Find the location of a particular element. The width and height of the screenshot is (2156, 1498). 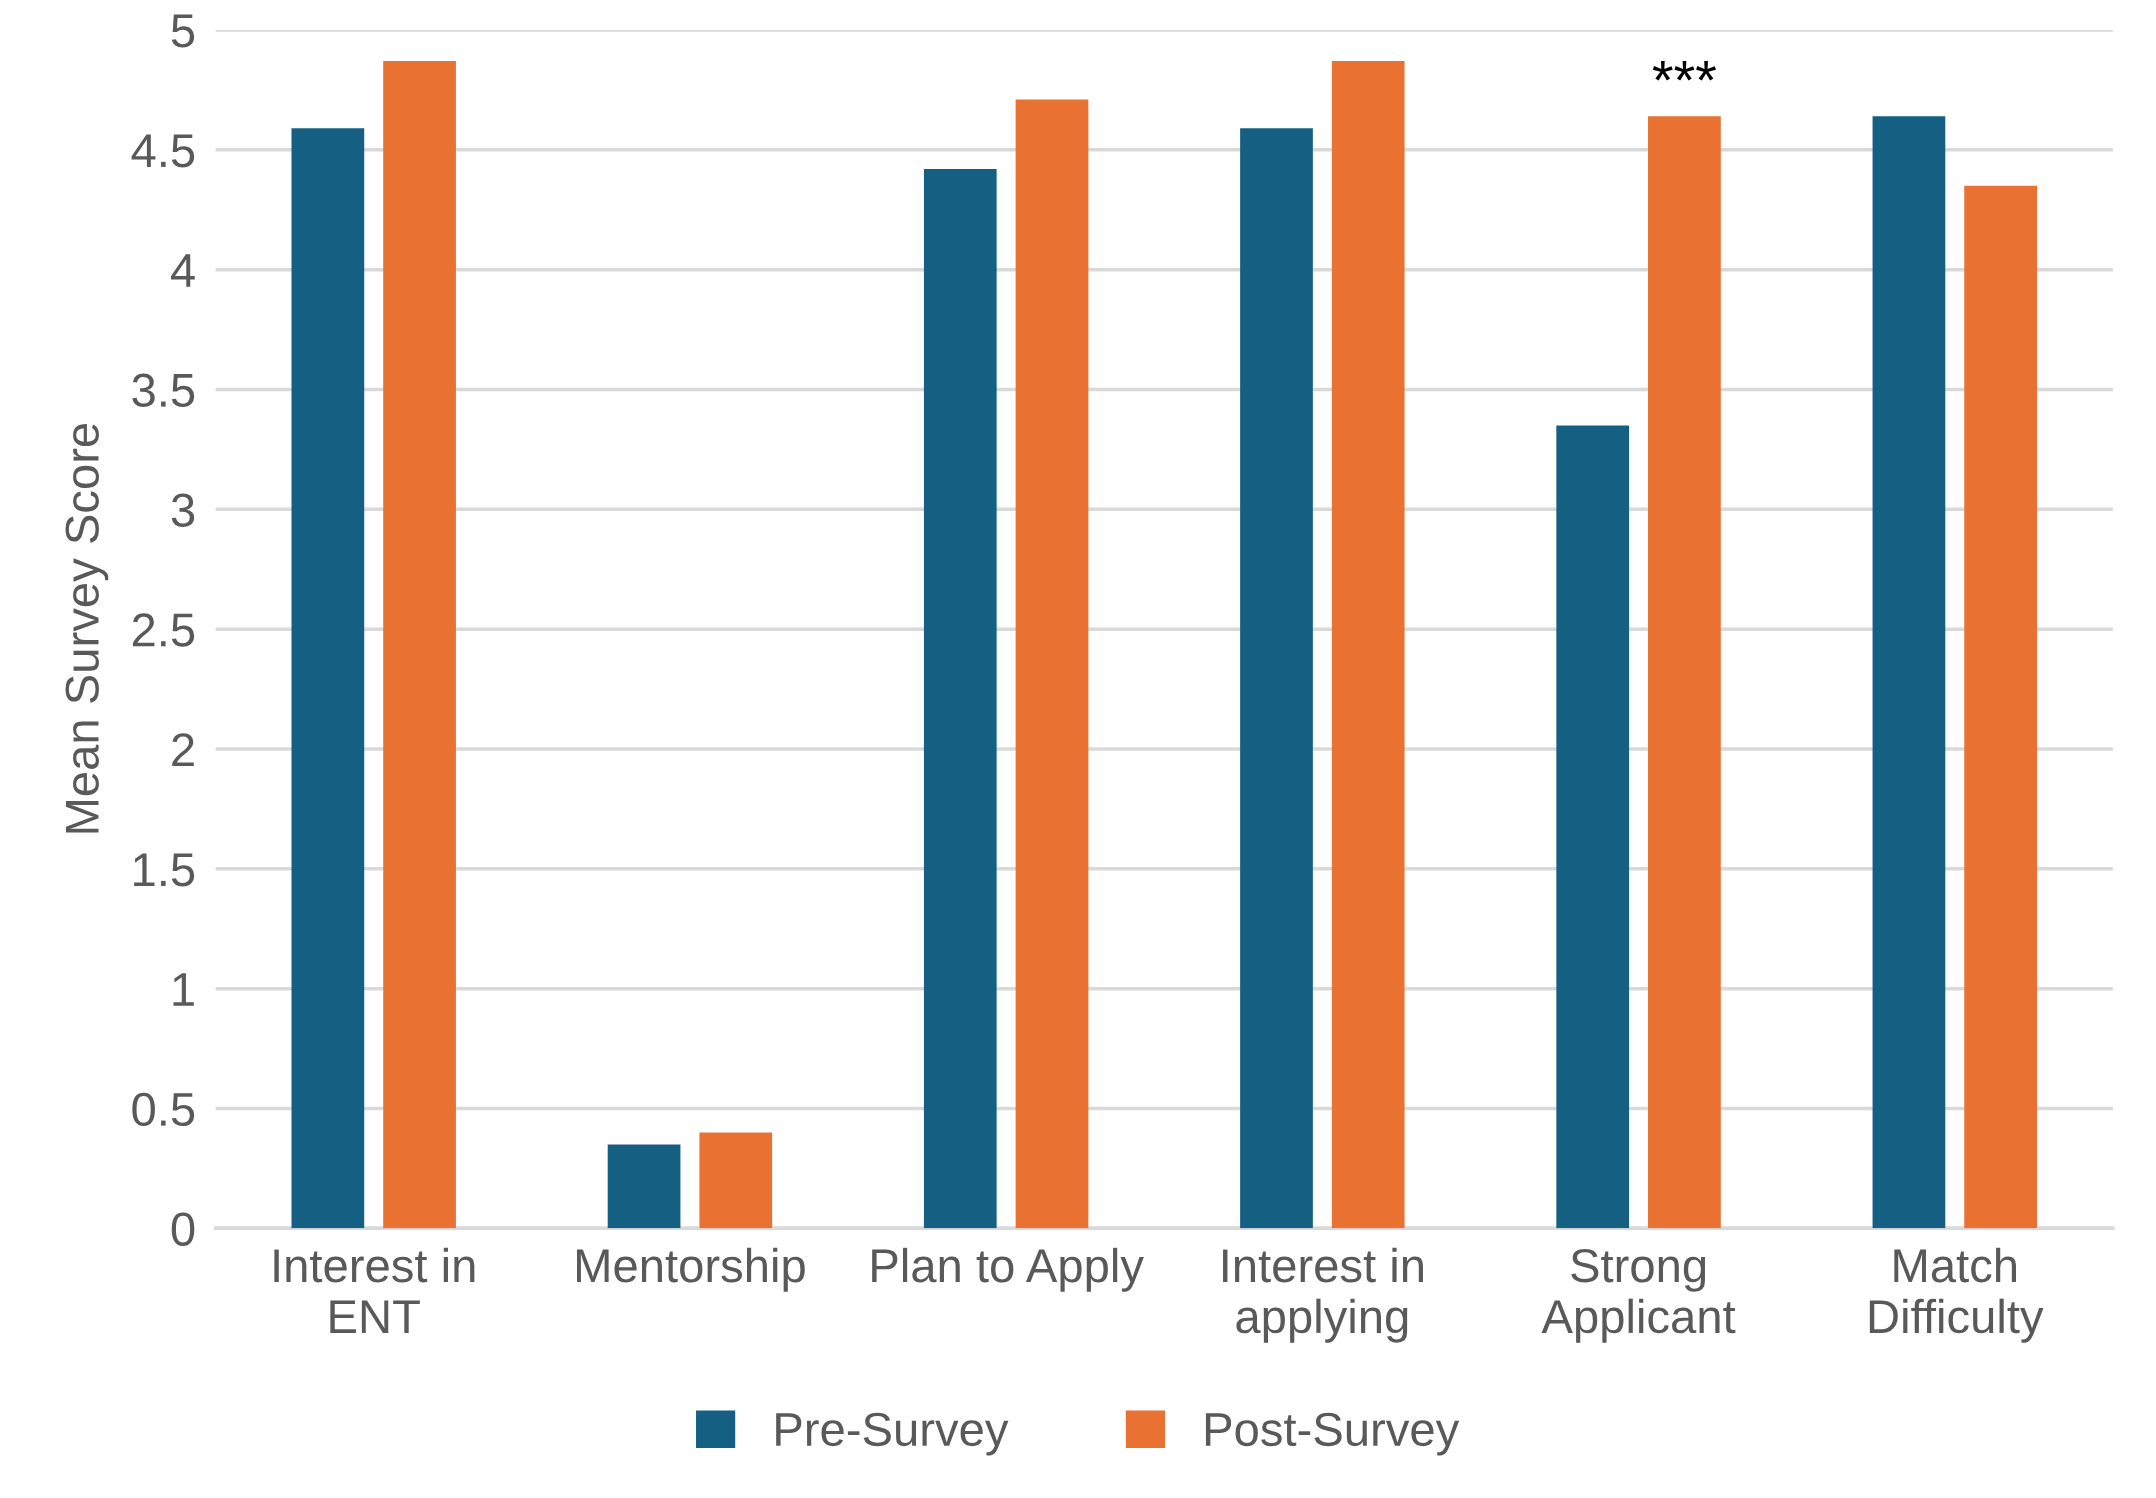

x-tick-label: Strong Applicant is located at coordinates (1638, 1296).